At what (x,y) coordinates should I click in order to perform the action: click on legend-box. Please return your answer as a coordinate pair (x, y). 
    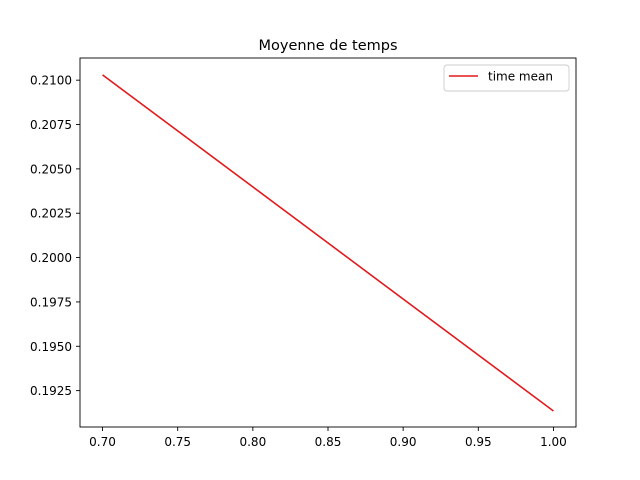
    Looking at the image, I should click on (506, 78).